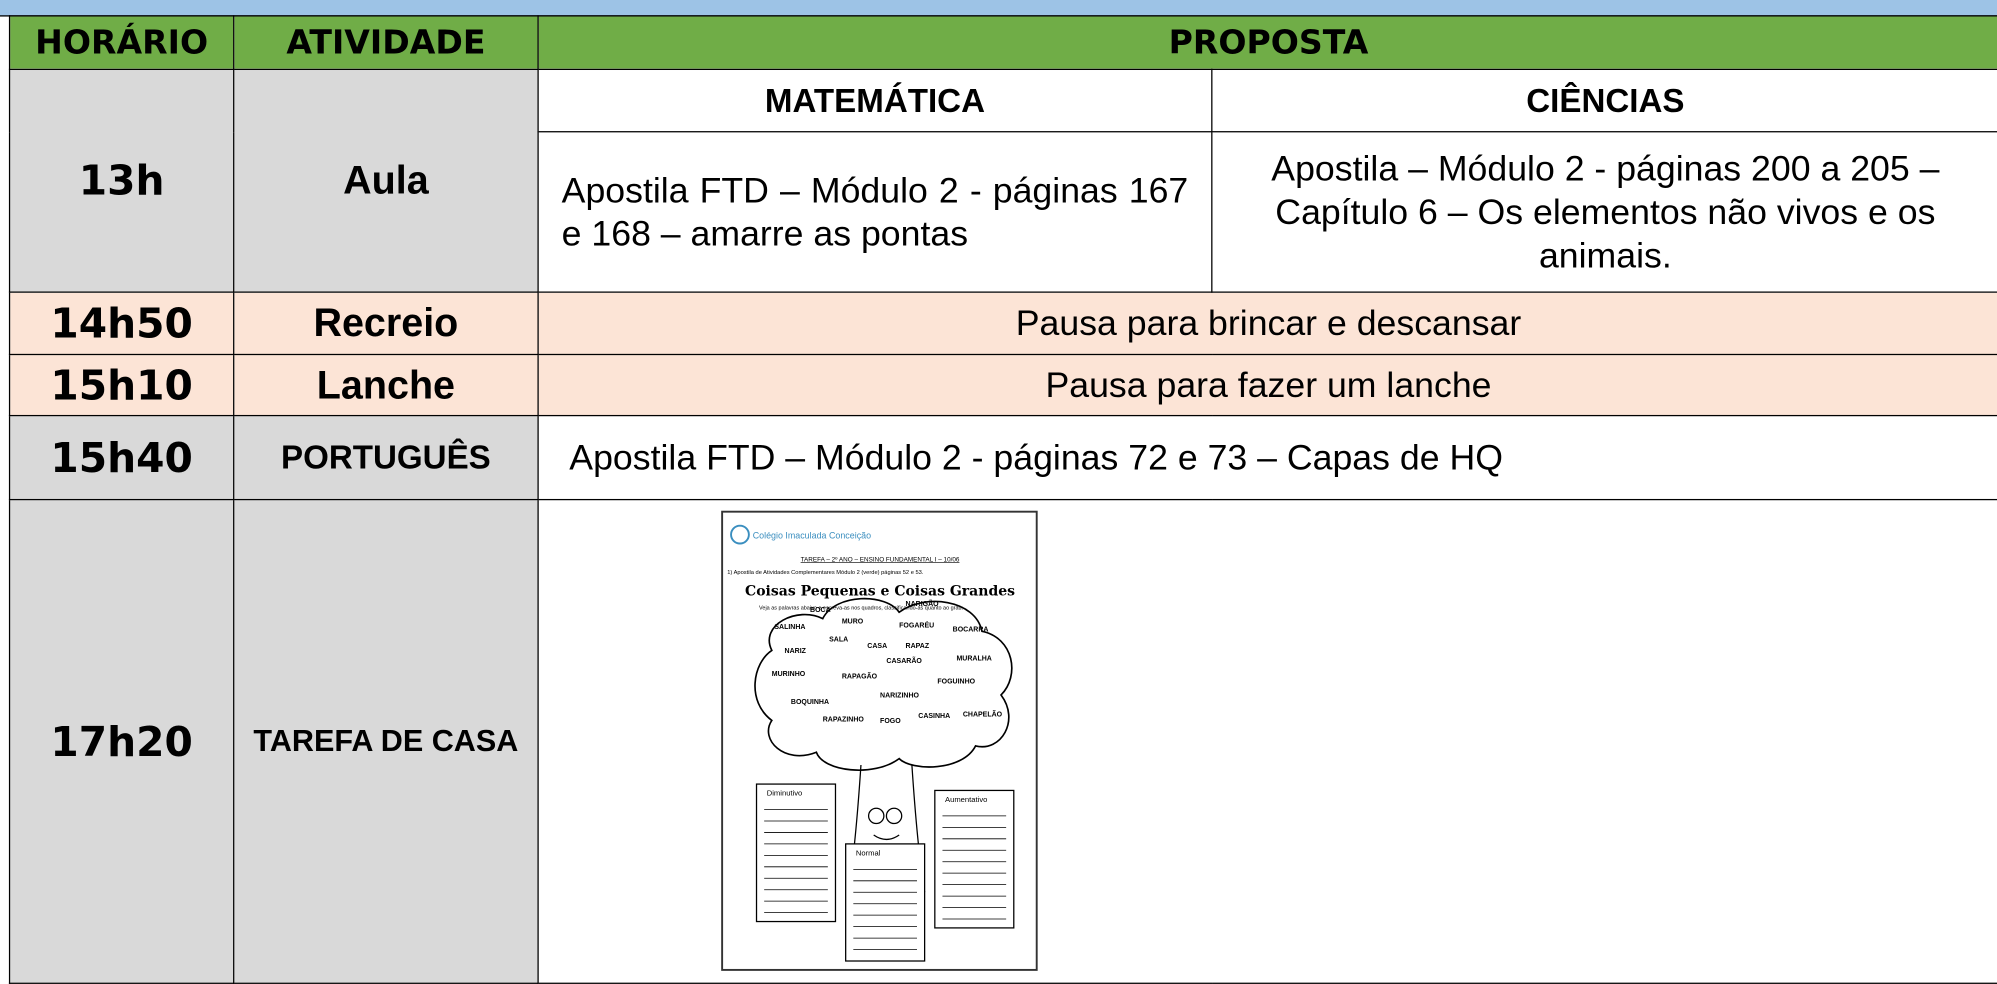 Image resolution: width=1997 pixels, height=984 pixels. What do you see at coordinates (904, 660) in the screenshot?
I see `word: CASARÃO` at bounding box center [904, 660].